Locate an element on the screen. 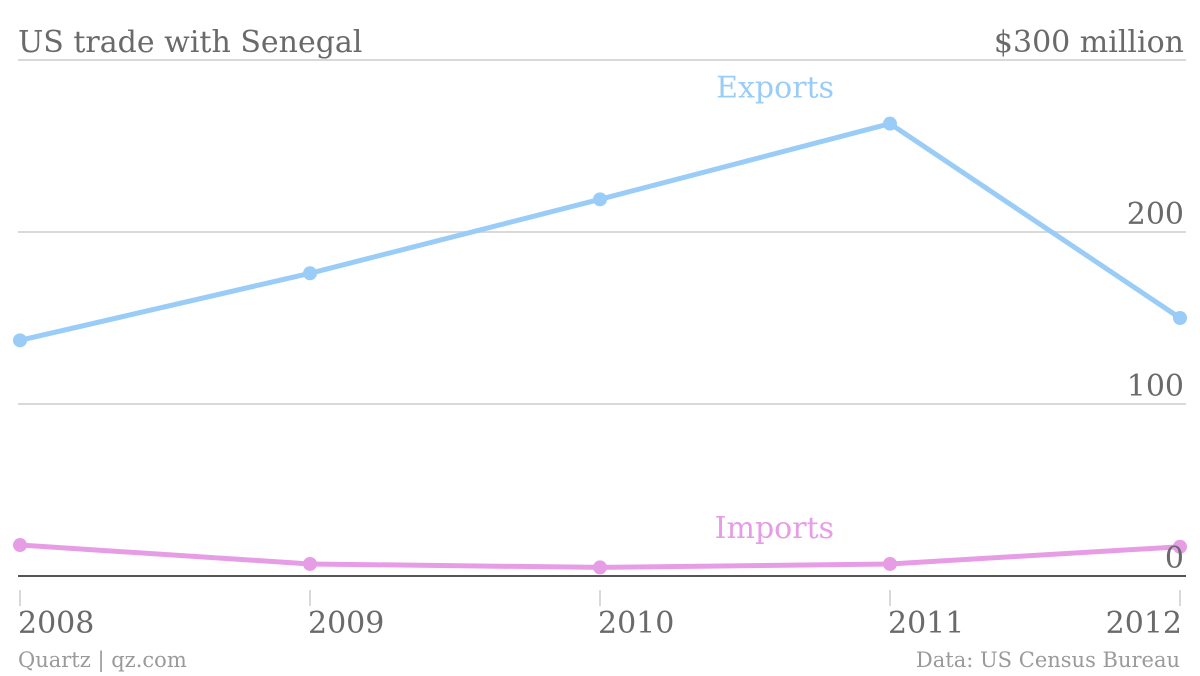 Image resolution: width=1200 pixels, height=676 pixels. y-tick-label-0: 0 is located at coordinates (1174, 558).